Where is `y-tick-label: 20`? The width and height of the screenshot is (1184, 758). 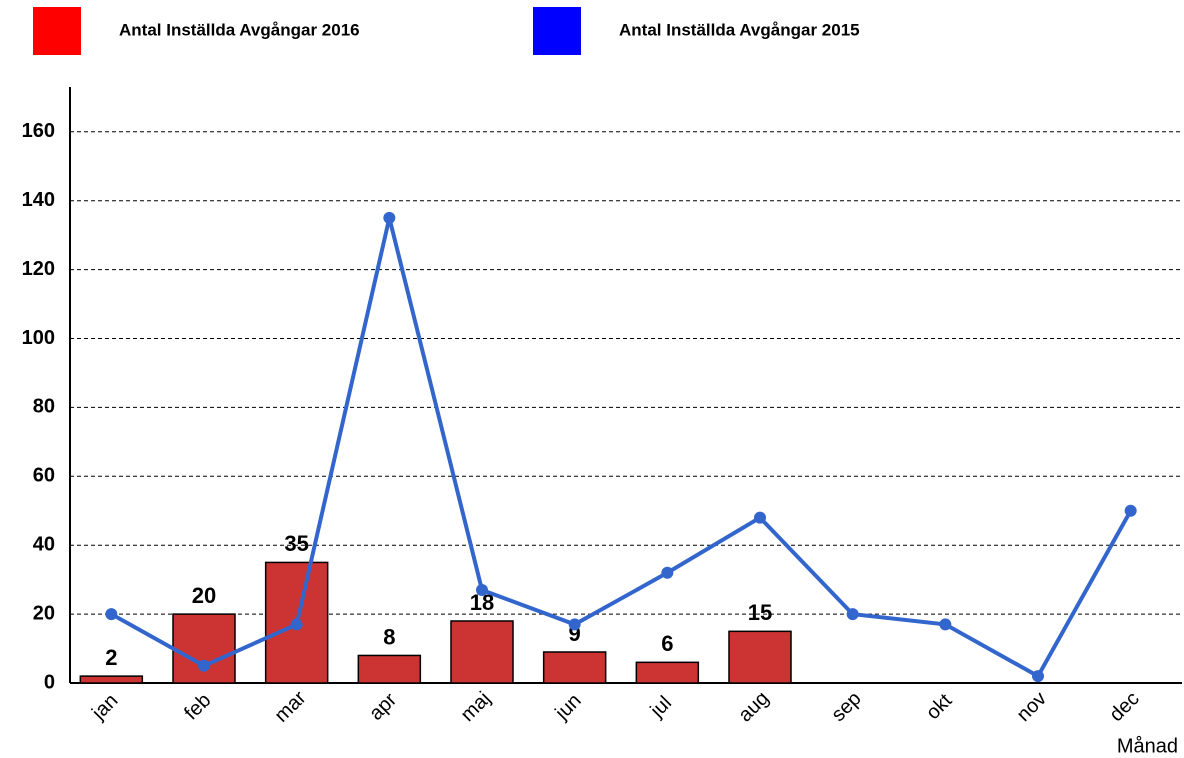 y-tick-label: 20 is located at coordinates (44, 613).